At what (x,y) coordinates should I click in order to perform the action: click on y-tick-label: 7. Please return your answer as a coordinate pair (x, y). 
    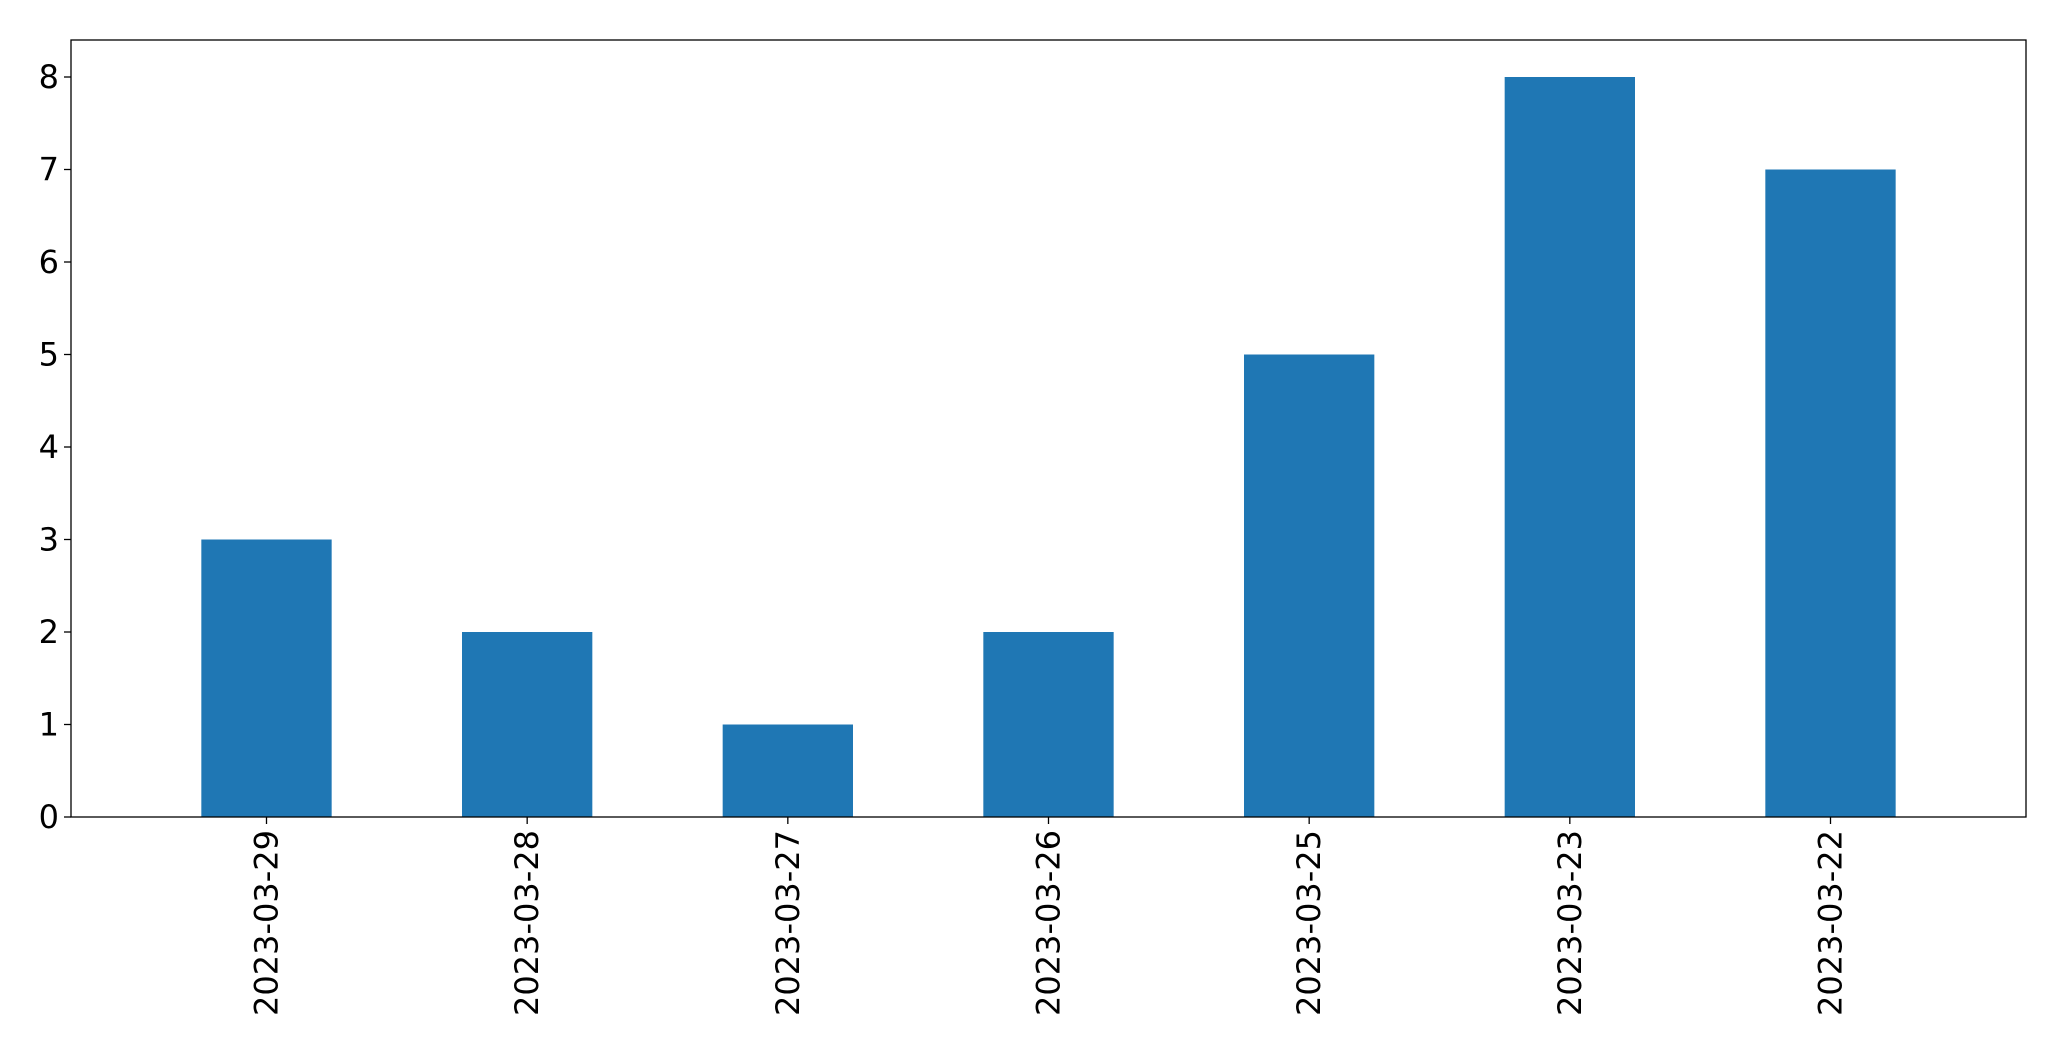
    Looking at the image, I should click on (49, 170).